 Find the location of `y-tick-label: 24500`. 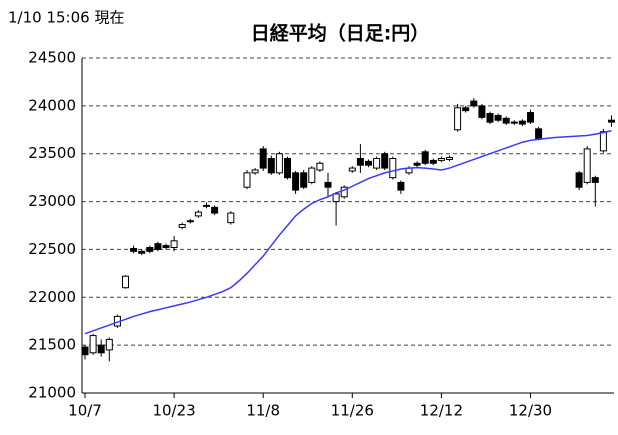

y-tick-label: 24500 is located at coordinates (52, 58).